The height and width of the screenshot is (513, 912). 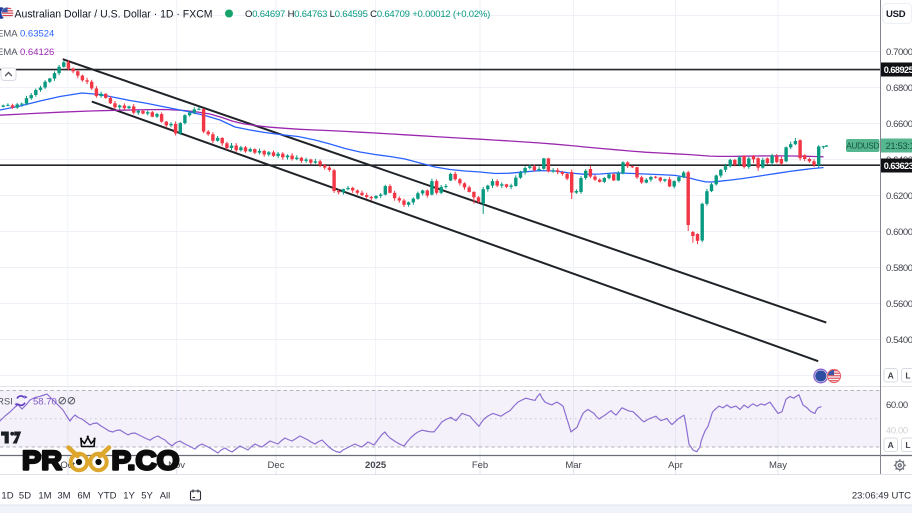 I want to click on svg-text: 23:06:49 UTC, so click(x=881, y=496).